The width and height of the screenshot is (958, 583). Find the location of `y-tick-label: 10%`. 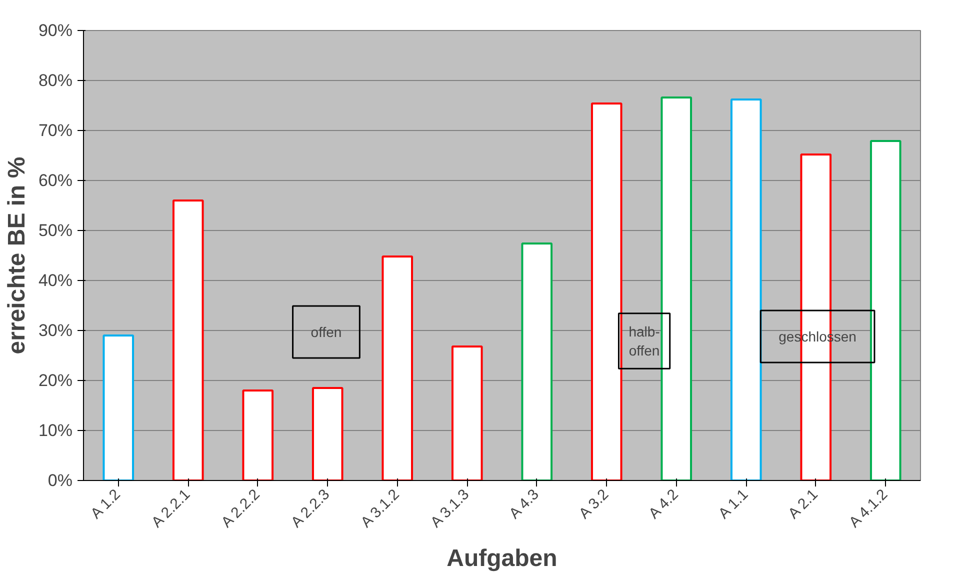

y-tick-label: 10% is located at coordinates (55, 430).